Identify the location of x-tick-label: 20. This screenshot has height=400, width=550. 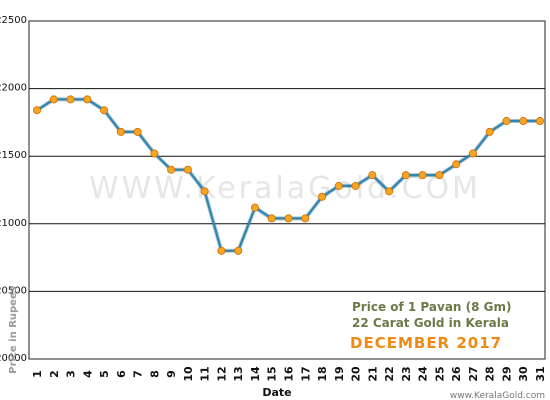
(356, 374).